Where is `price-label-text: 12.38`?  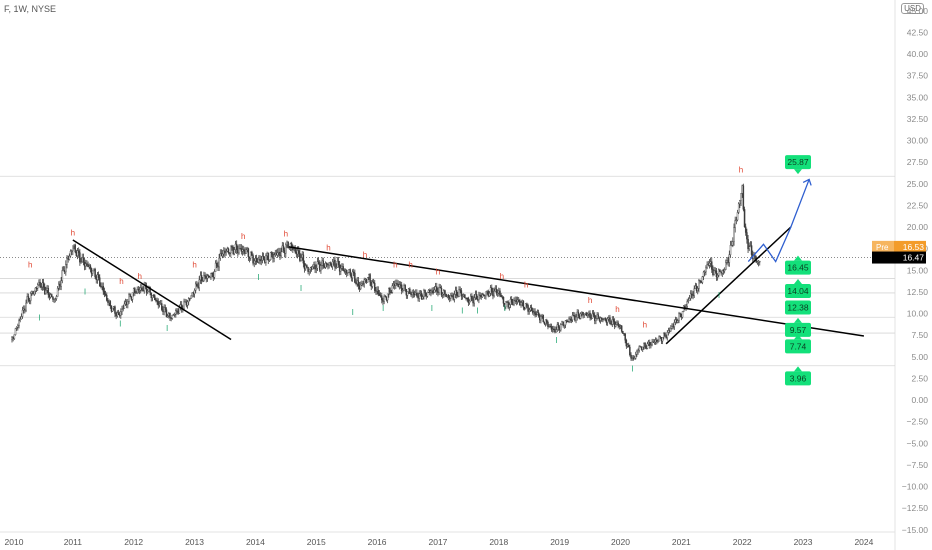 price-label-text: 12.38 is located at coordinates (798, 307).